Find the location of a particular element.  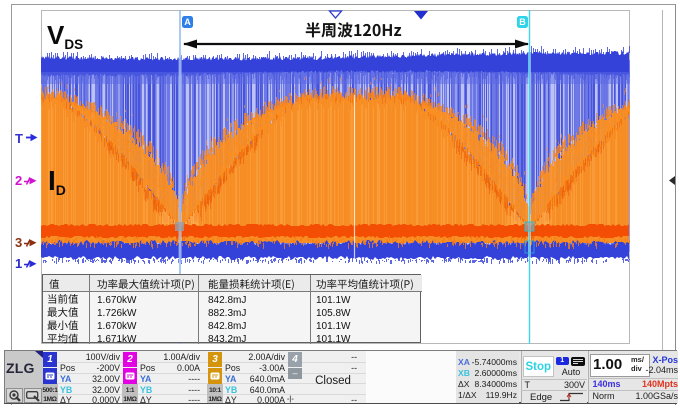

svg-text: 1 is located at coordinates (18, 263).